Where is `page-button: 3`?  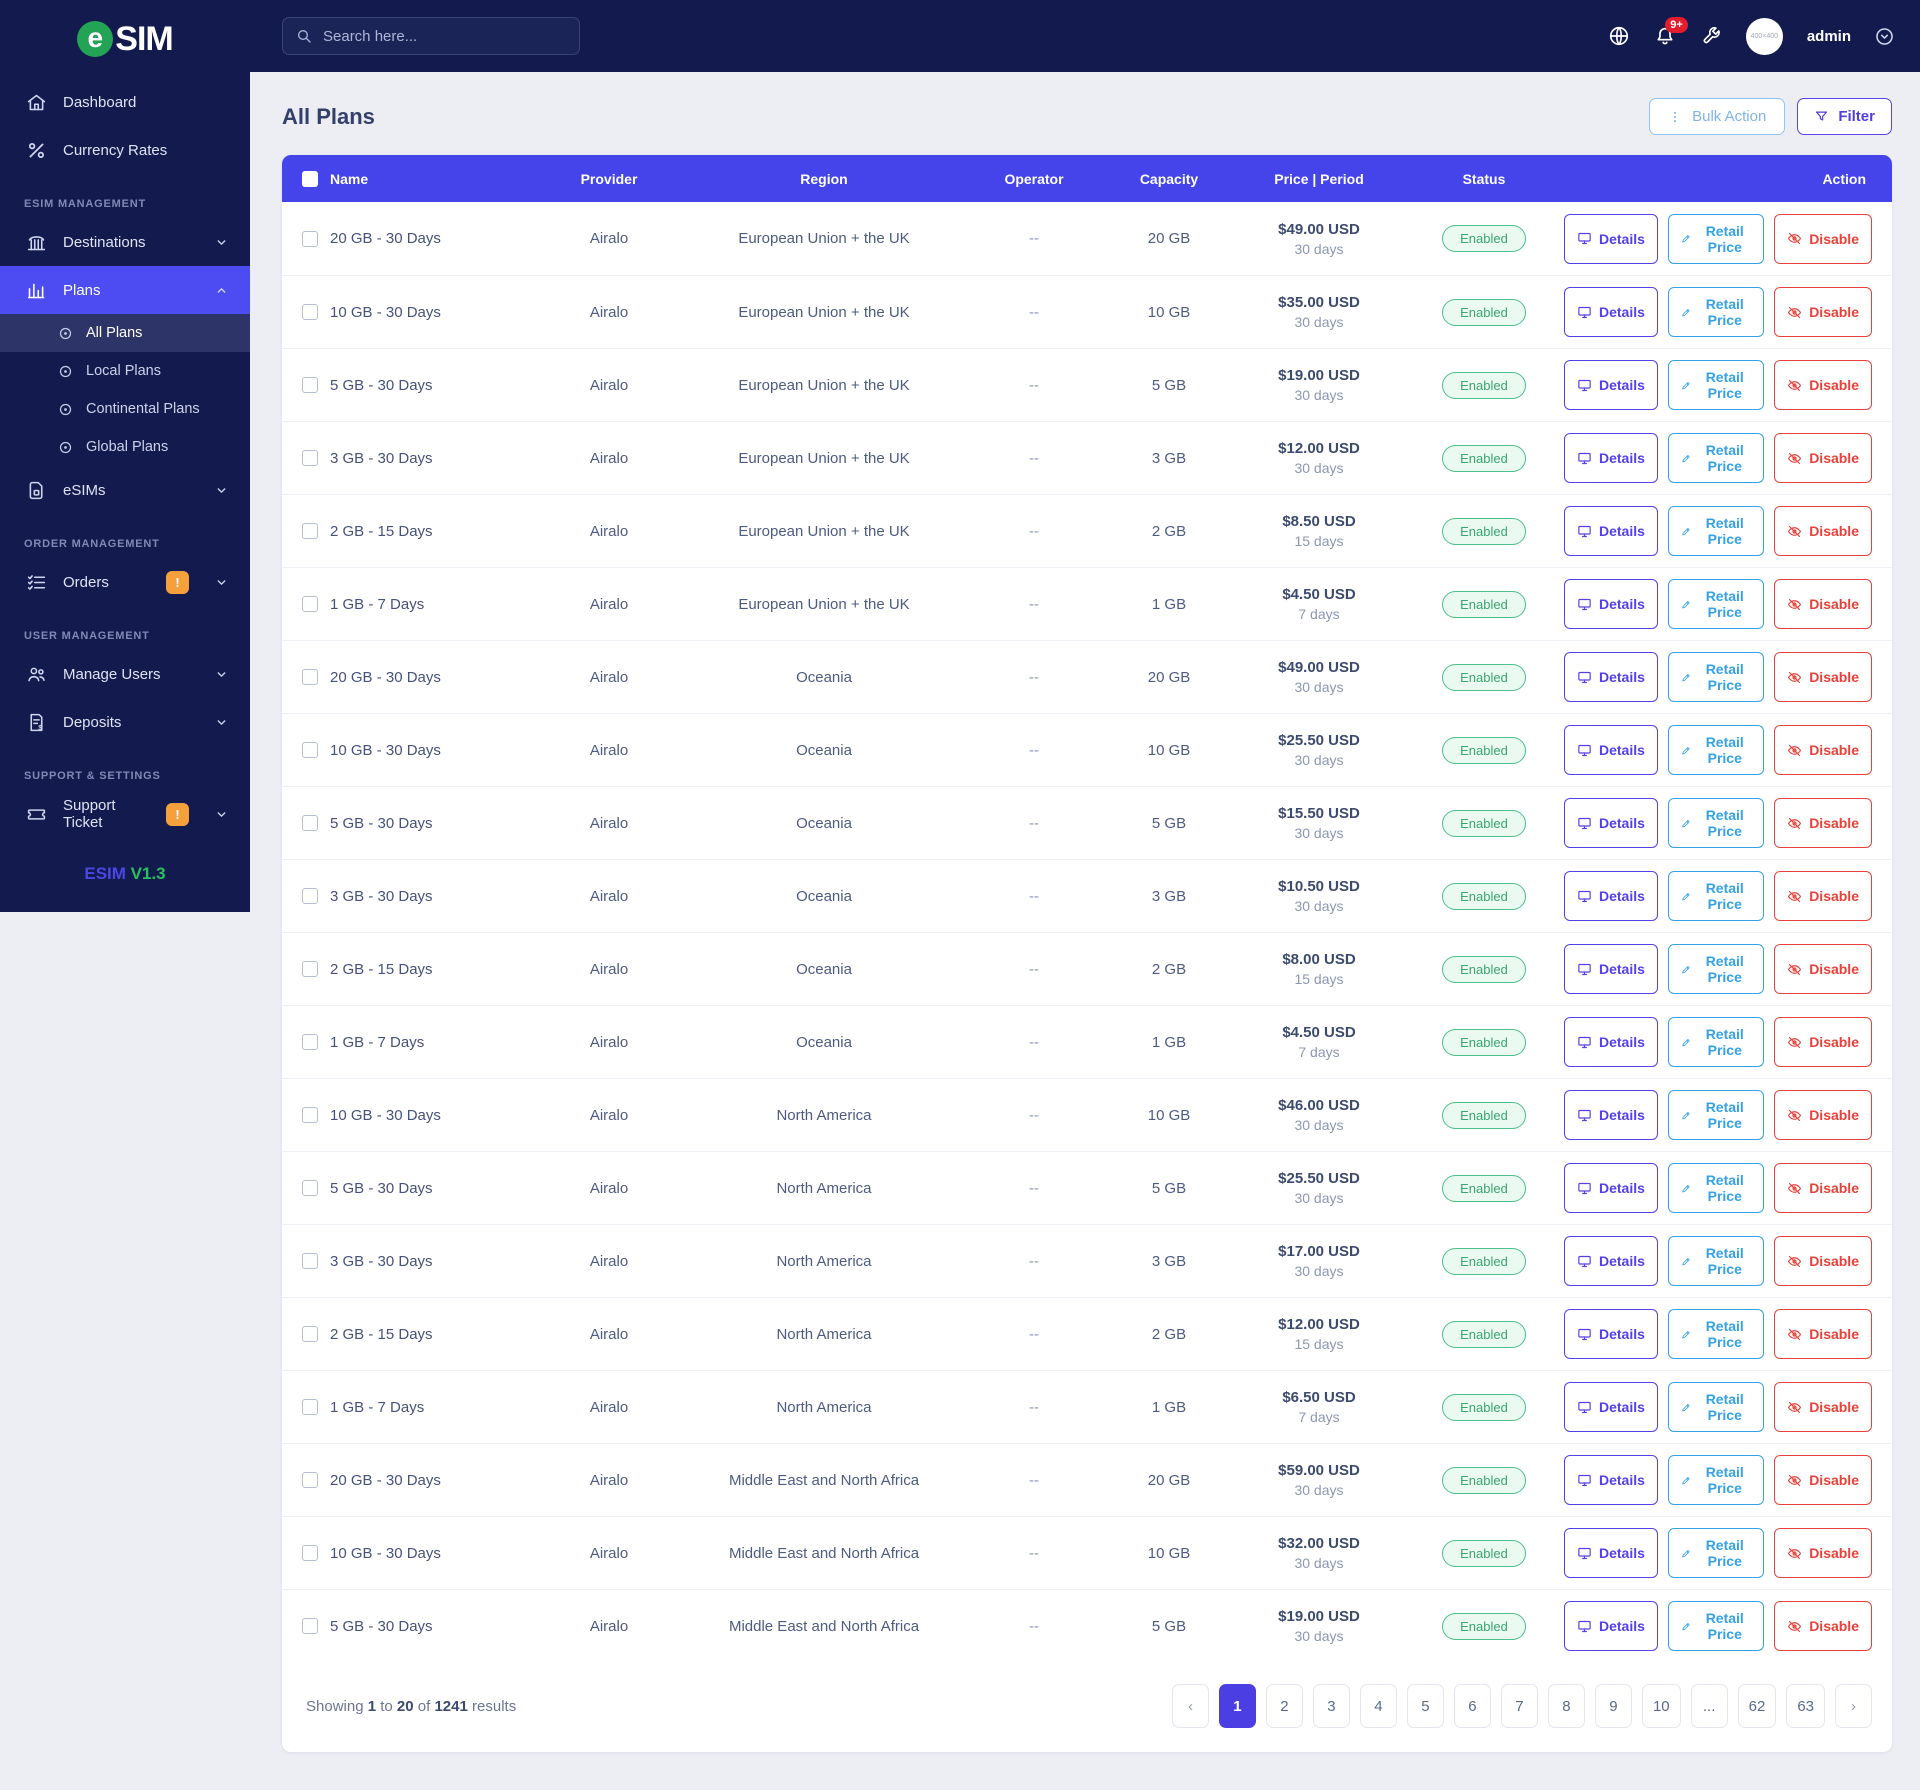
page-button: 3 is located at coordinates (1331, 1706).